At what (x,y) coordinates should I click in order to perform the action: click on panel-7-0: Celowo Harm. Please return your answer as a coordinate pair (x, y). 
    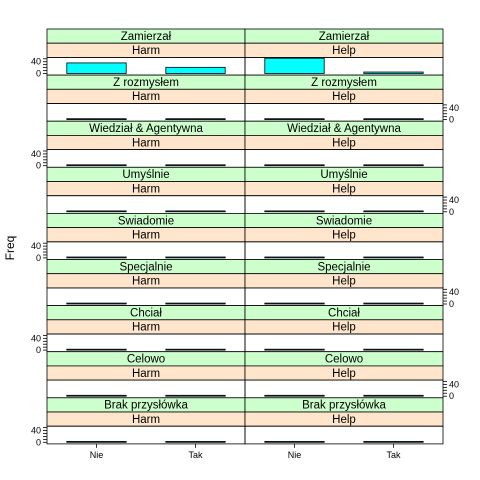
    Looking at the image, I should click on (146, 375).